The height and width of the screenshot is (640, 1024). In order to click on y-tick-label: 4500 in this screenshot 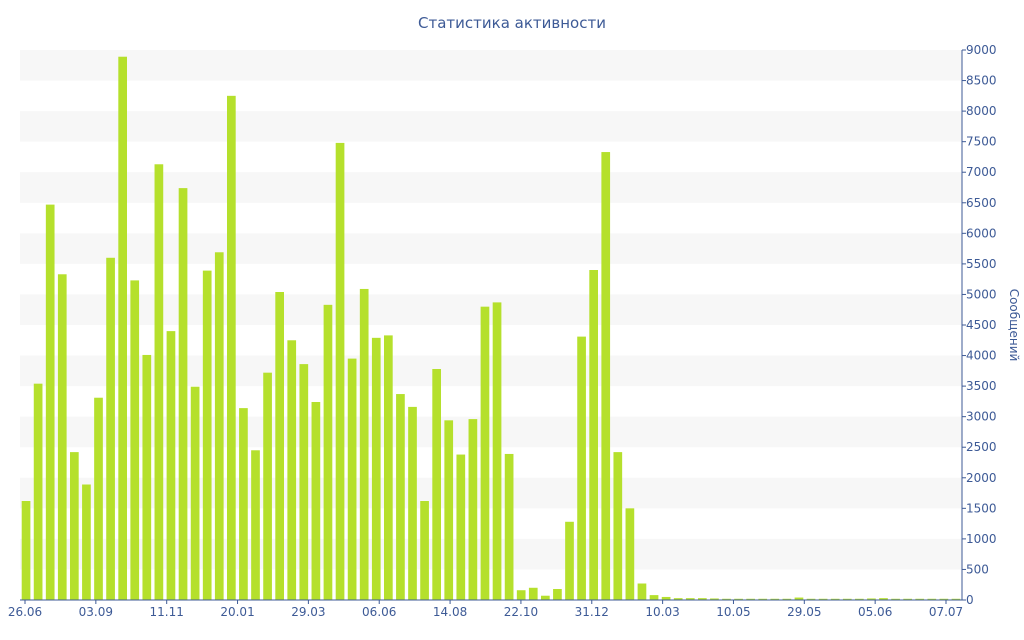, I will do `click(981, 325)`.